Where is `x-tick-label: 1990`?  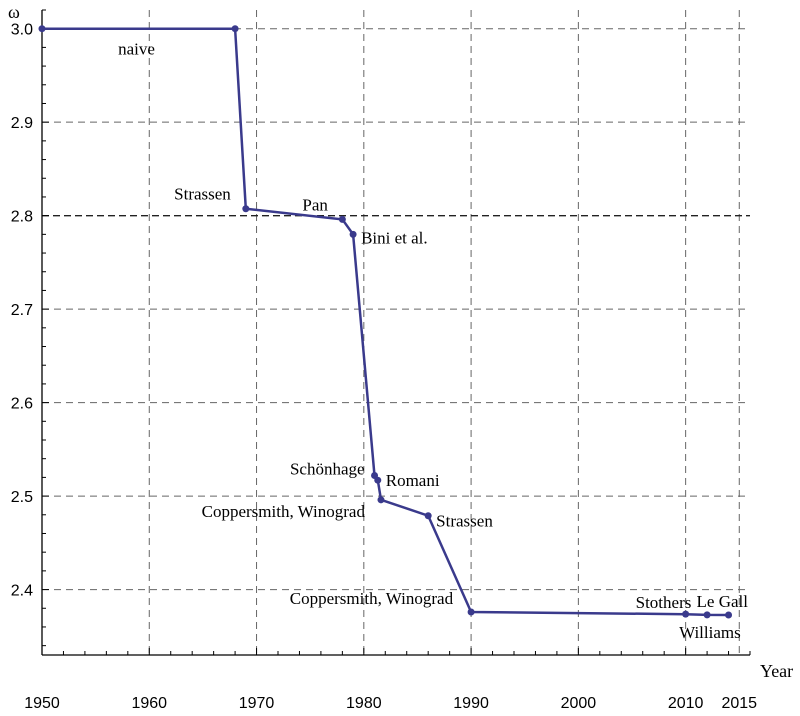
x-tick-label: 1990 is located at coordinates (471, 703).